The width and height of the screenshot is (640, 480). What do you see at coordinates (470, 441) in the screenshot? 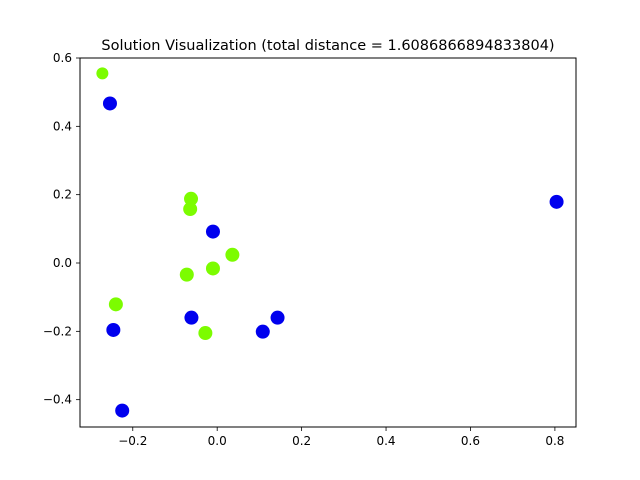
I see `x-tick-label: 0.6` at bounding box center [470, 441].